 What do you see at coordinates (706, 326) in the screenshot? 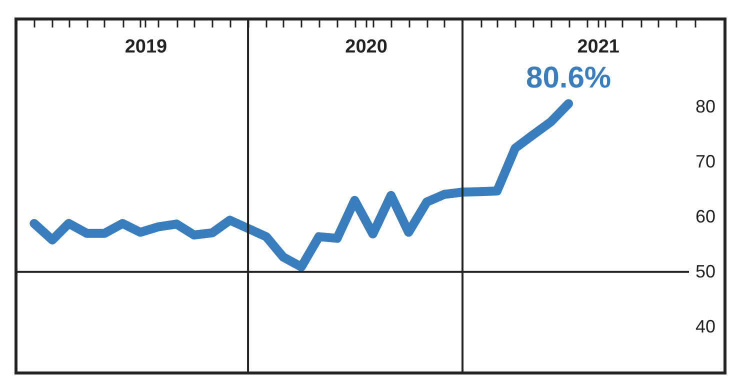
I see `y-tick-label: 40` at bounding box center [706, 326].